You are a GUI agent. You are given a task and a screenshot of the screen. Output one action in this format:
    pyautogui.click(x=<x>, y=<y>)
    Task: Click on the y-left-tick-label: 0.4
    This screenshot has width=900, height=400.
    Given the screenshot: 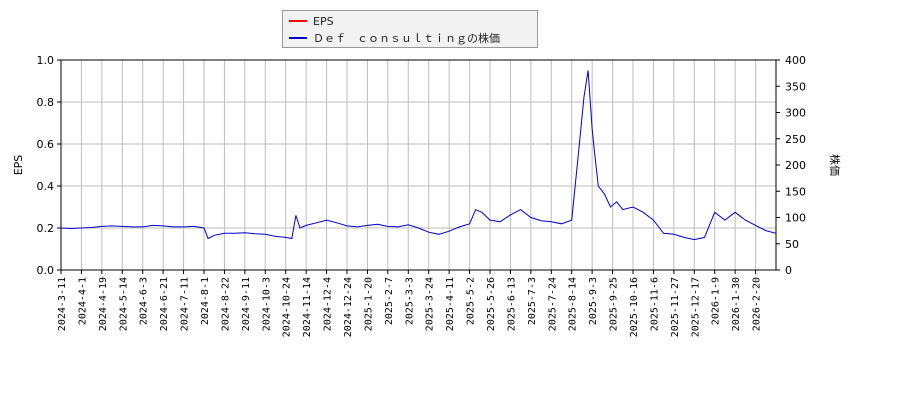 What is the action you would take?
    pyautogui.click(x=46, y=186)
    